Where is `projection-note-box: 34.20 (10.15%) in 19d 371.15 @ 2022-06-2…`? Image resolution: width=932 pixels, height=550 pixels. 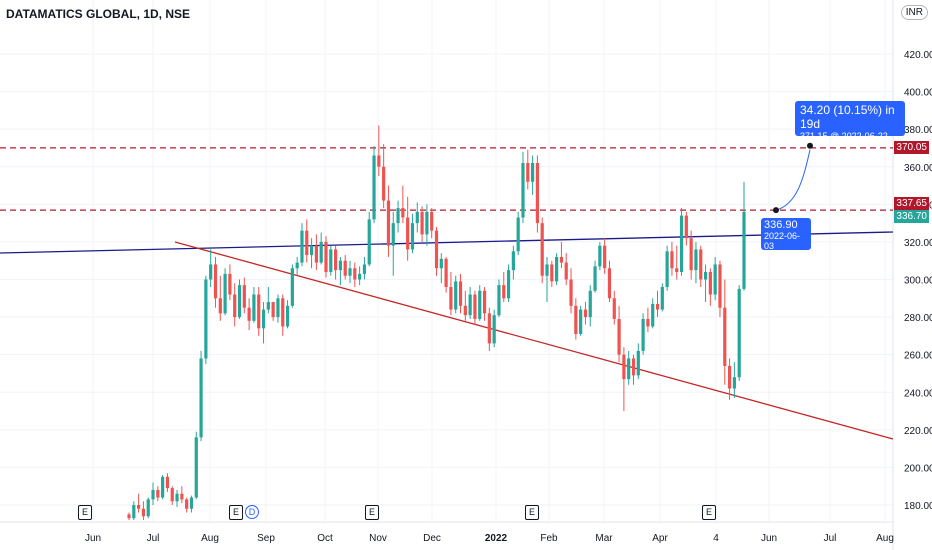 projection-note-box: 34.20 (10.15%) in 19d 371.15 @ 2022-06-2… is located at coordinates (850, 121).